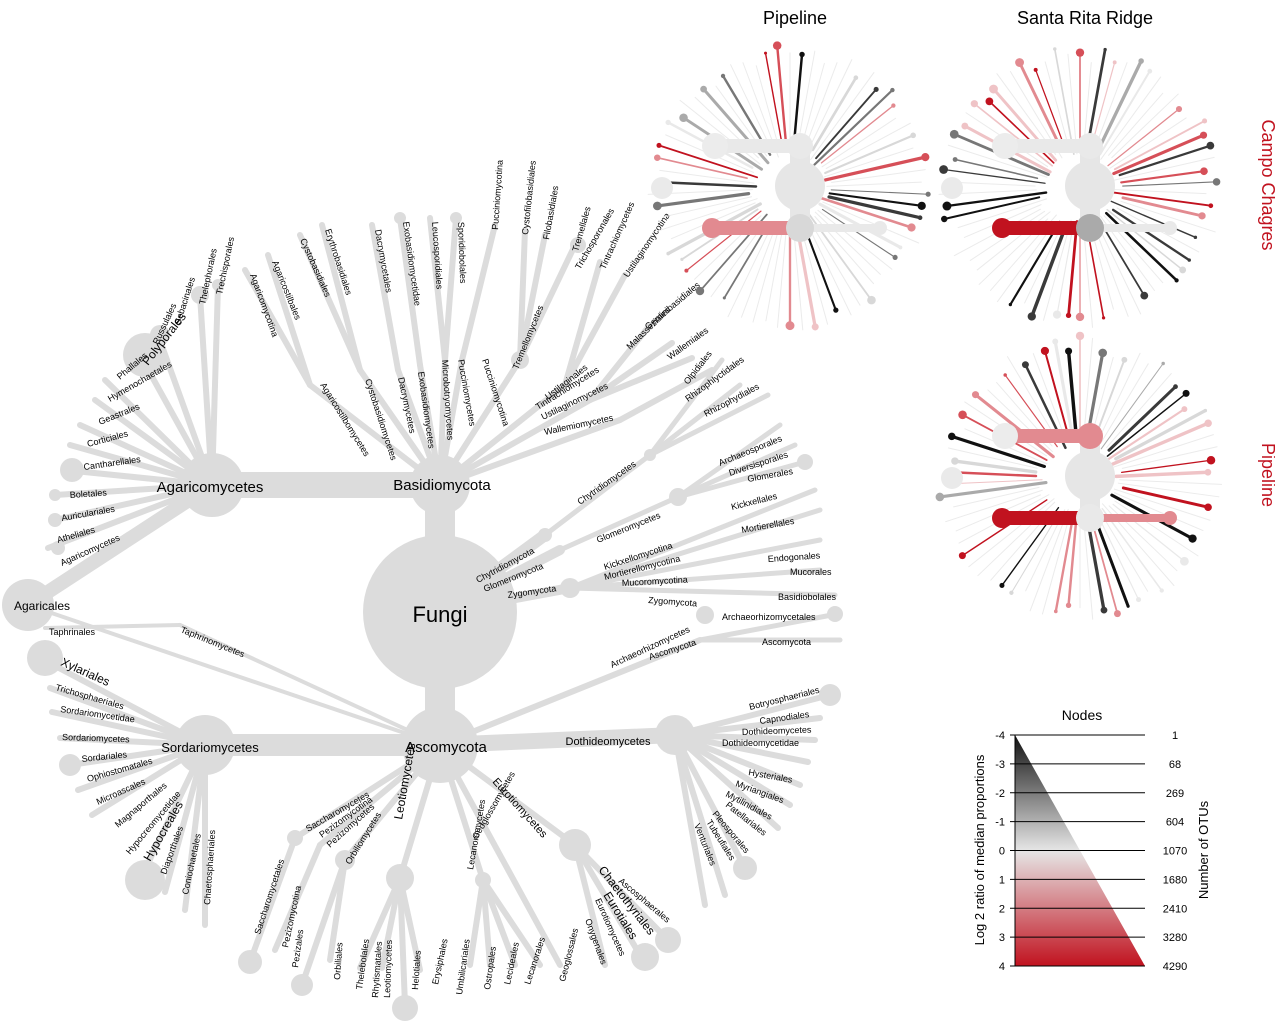  What do you see at coordinates (1002, 880) in the screenshot?
I see `legend-y-tick: 1` at bounding box center [1002, 880].